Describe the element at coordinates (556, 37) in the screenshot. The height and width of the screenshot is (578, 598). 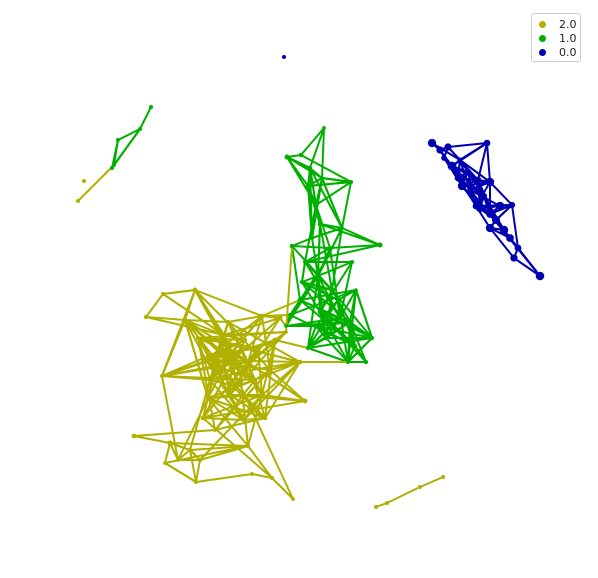
I see `legend: 2.0 1.0 0.0` at that location.